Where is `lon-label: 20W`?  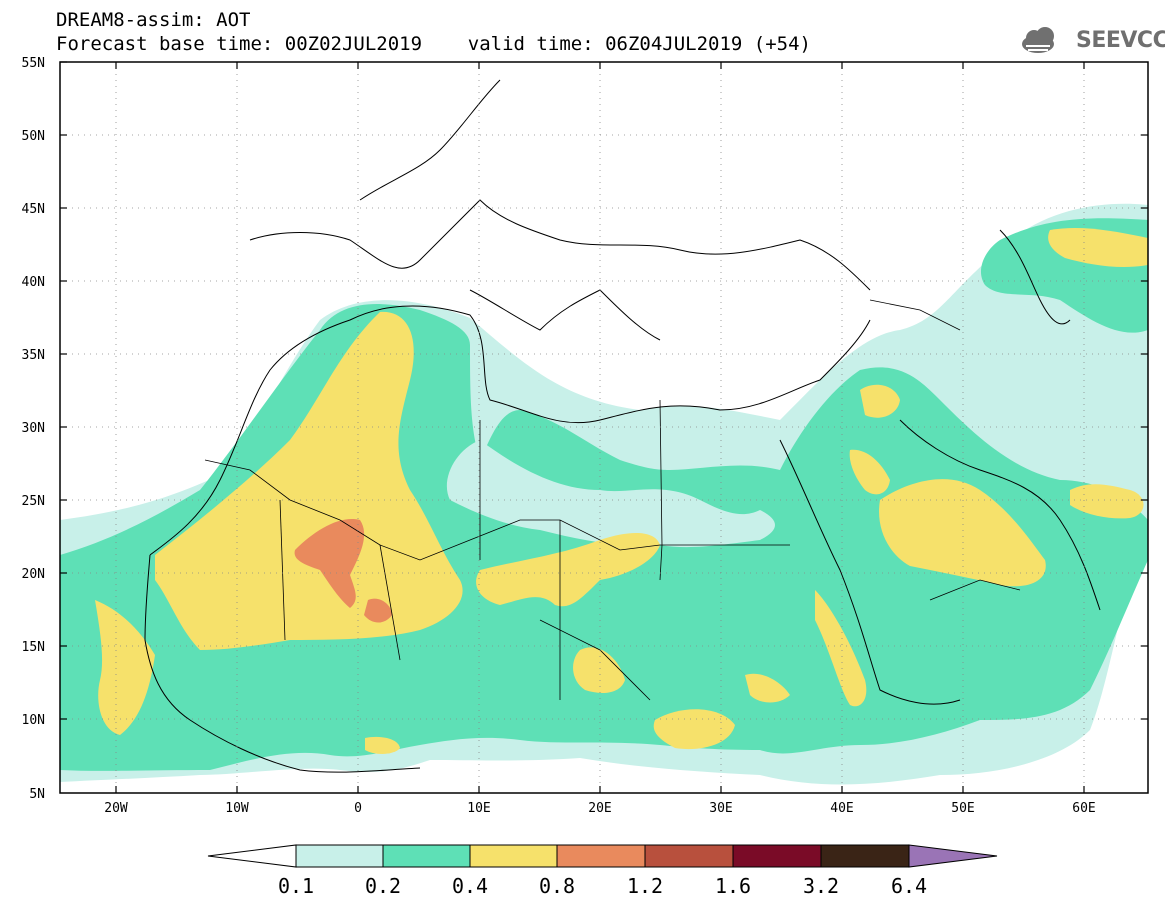 lon-label: 20W is located at coordinates (116, 808).